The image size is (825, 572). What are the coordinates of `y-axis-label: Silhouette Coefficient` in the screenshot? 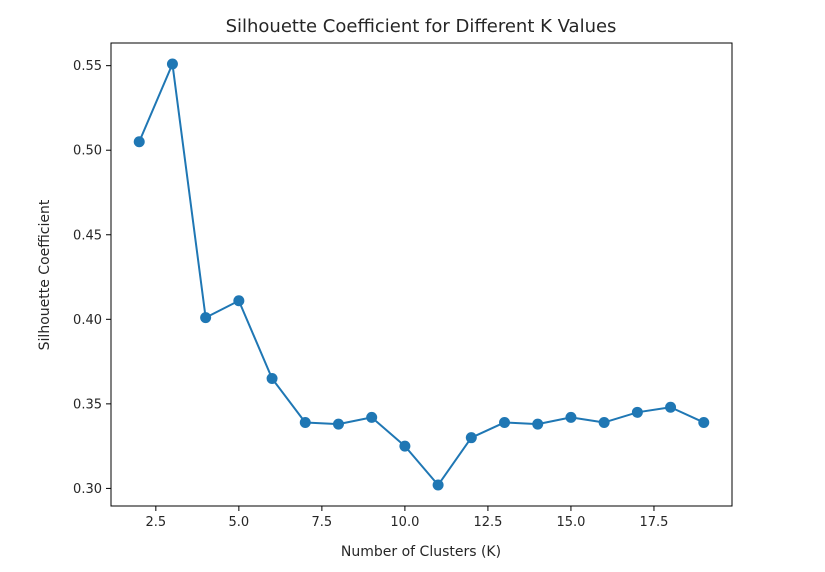 It's located at (45, 274).